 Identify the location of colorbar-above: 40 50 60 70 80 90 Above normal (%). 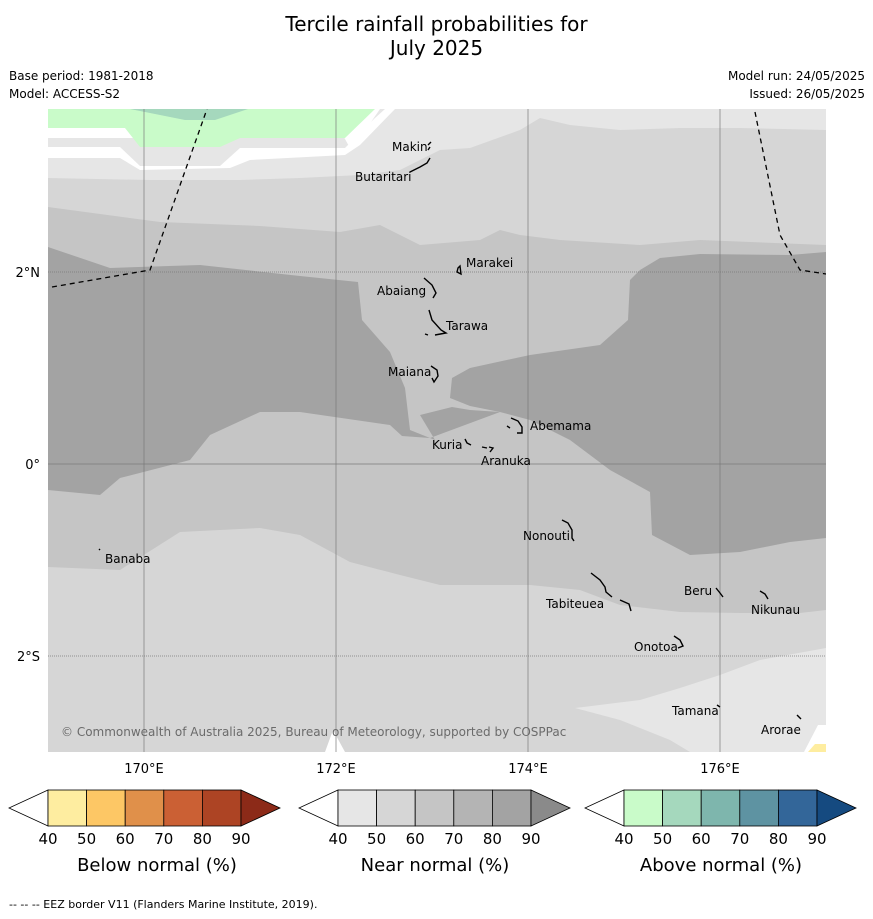
(720, 832).